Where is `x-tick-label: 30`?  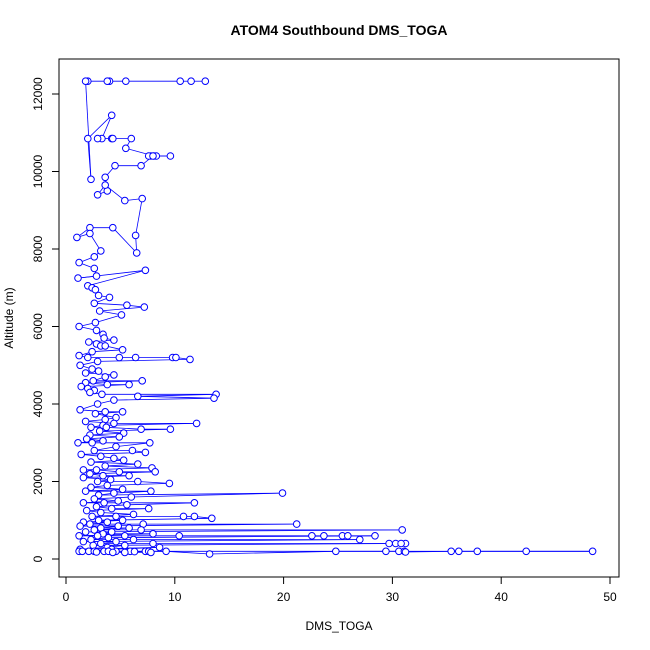 x-tick-label: 30 is located at coordinates (393, 597).